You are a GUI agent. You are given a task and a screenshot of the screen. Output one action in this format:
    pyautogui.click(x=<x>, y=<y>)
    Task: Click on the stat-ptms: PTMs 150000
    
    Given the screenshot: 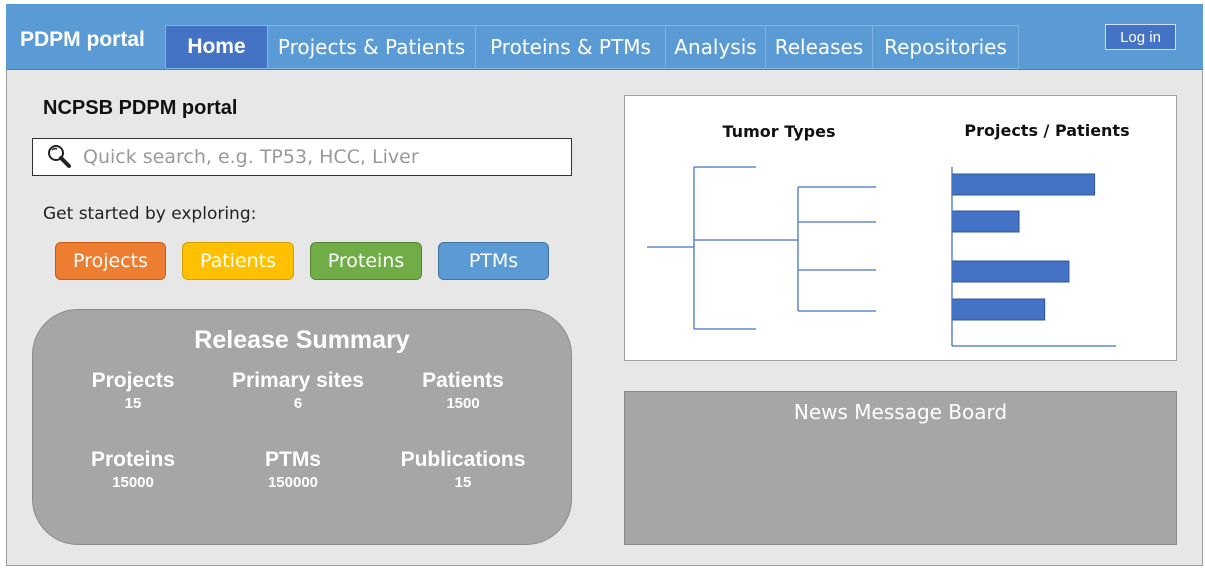 What is the action you would take?
    pyautogui.click(x=293, y=469)
    